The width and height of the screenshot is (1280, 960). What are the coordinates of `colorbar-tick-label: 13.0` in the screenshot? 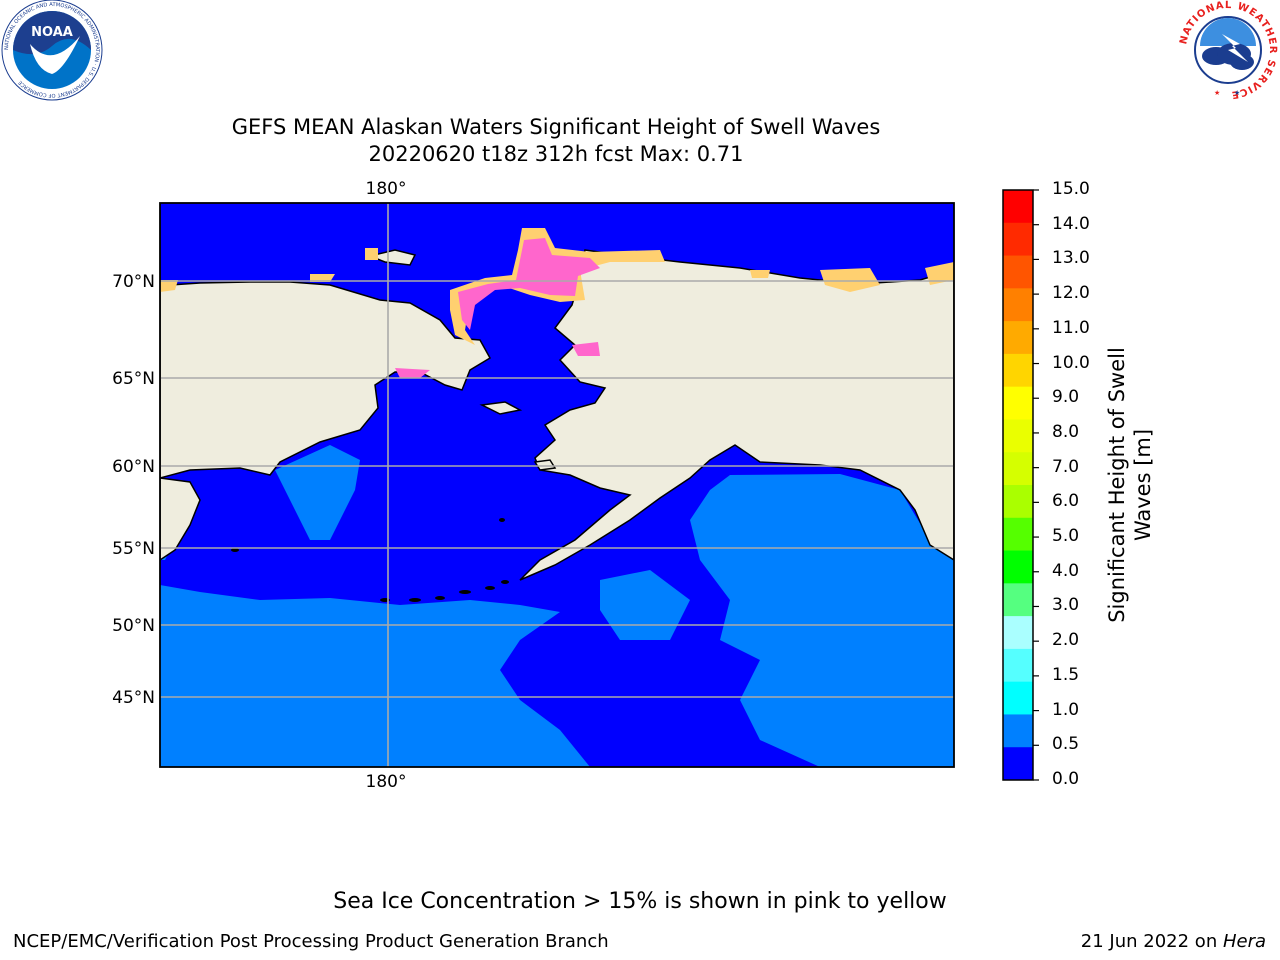 It's located at (1071, 258).